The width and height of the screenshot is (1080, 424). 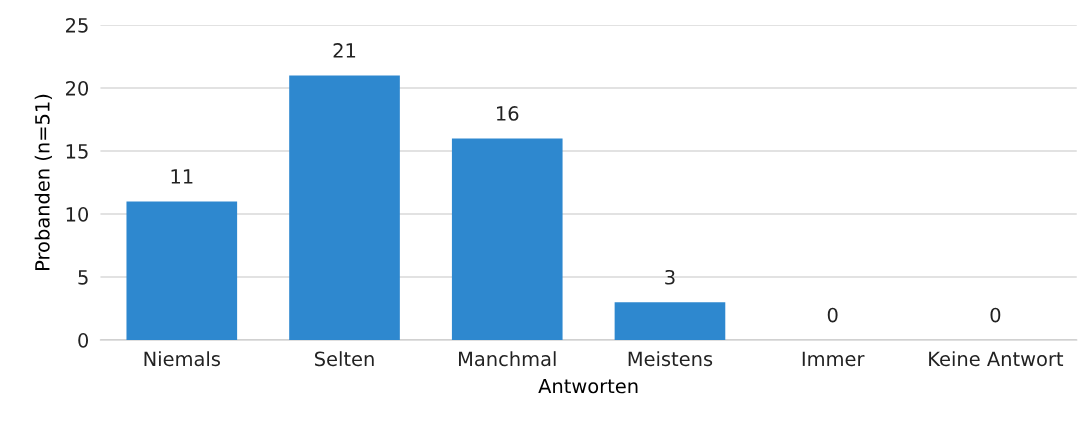 I want to click on y-tick-label: 0, so click(x=83, y=340).